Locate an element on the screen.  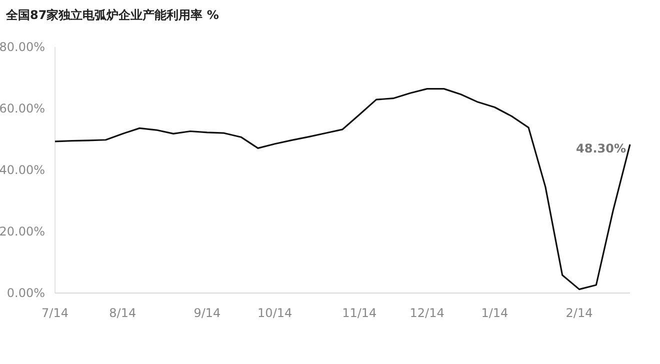
y-tick-label: 80.00% is located at coordinates (22, 47).